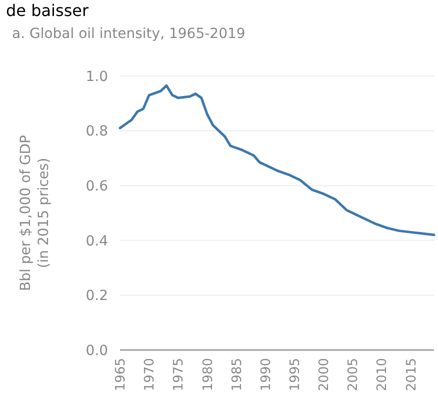 This screenshot has width=438, height=414. Describe the element at coordinates (382, 375) in the screenshot. I see `x-tick-label: 2010` at that location.